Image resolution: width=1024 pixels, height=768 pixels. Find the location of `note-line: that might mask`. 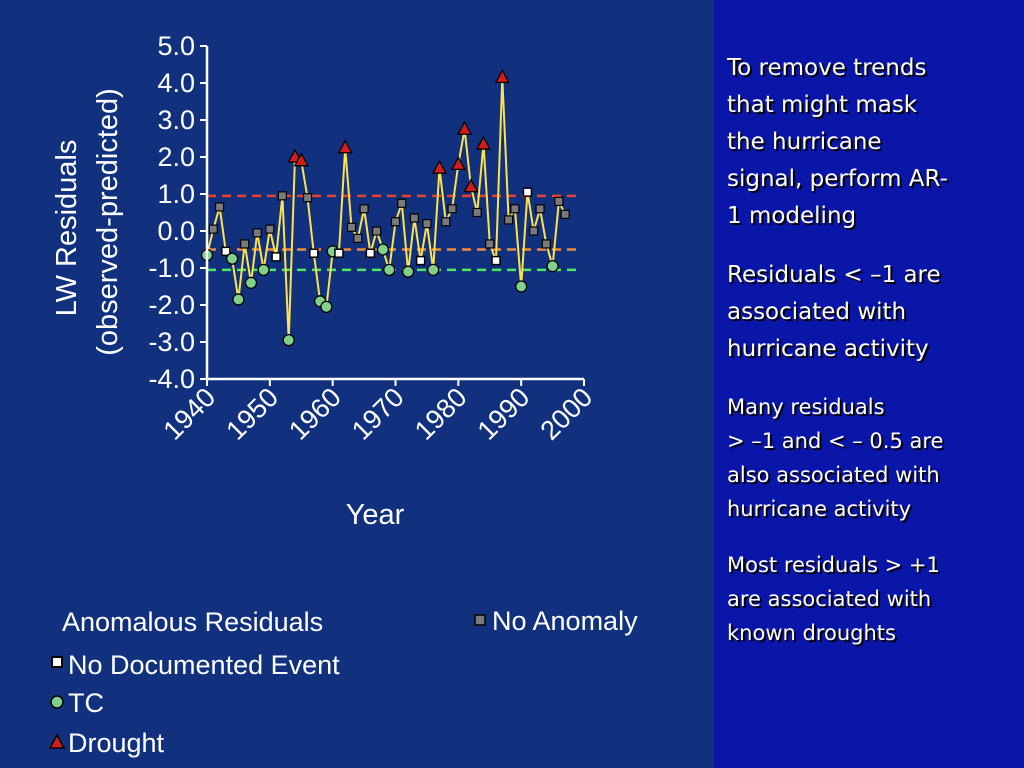

note-line: that might mask is located at coordinates (822, 105).